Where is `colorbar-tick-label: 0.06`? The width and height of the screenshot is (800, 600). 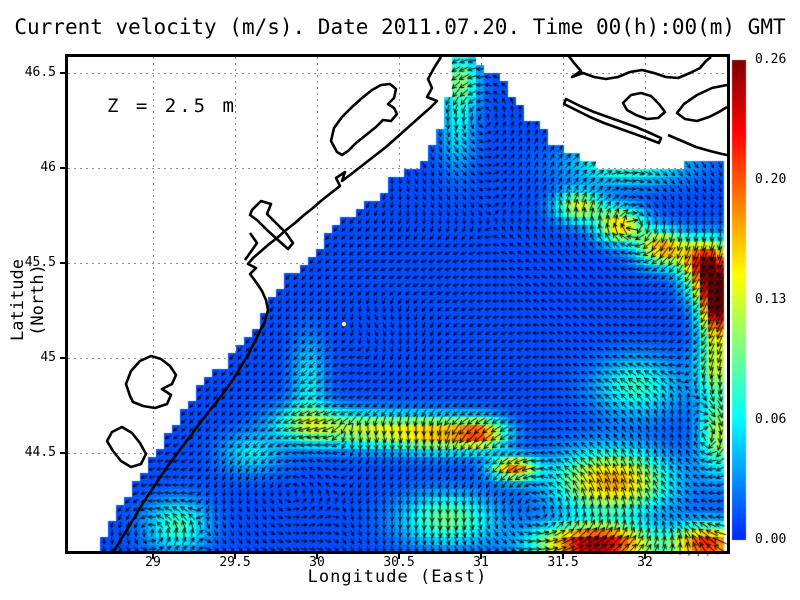 colorbar-tick-label: 0.06 is located at coordinates (771, 419).